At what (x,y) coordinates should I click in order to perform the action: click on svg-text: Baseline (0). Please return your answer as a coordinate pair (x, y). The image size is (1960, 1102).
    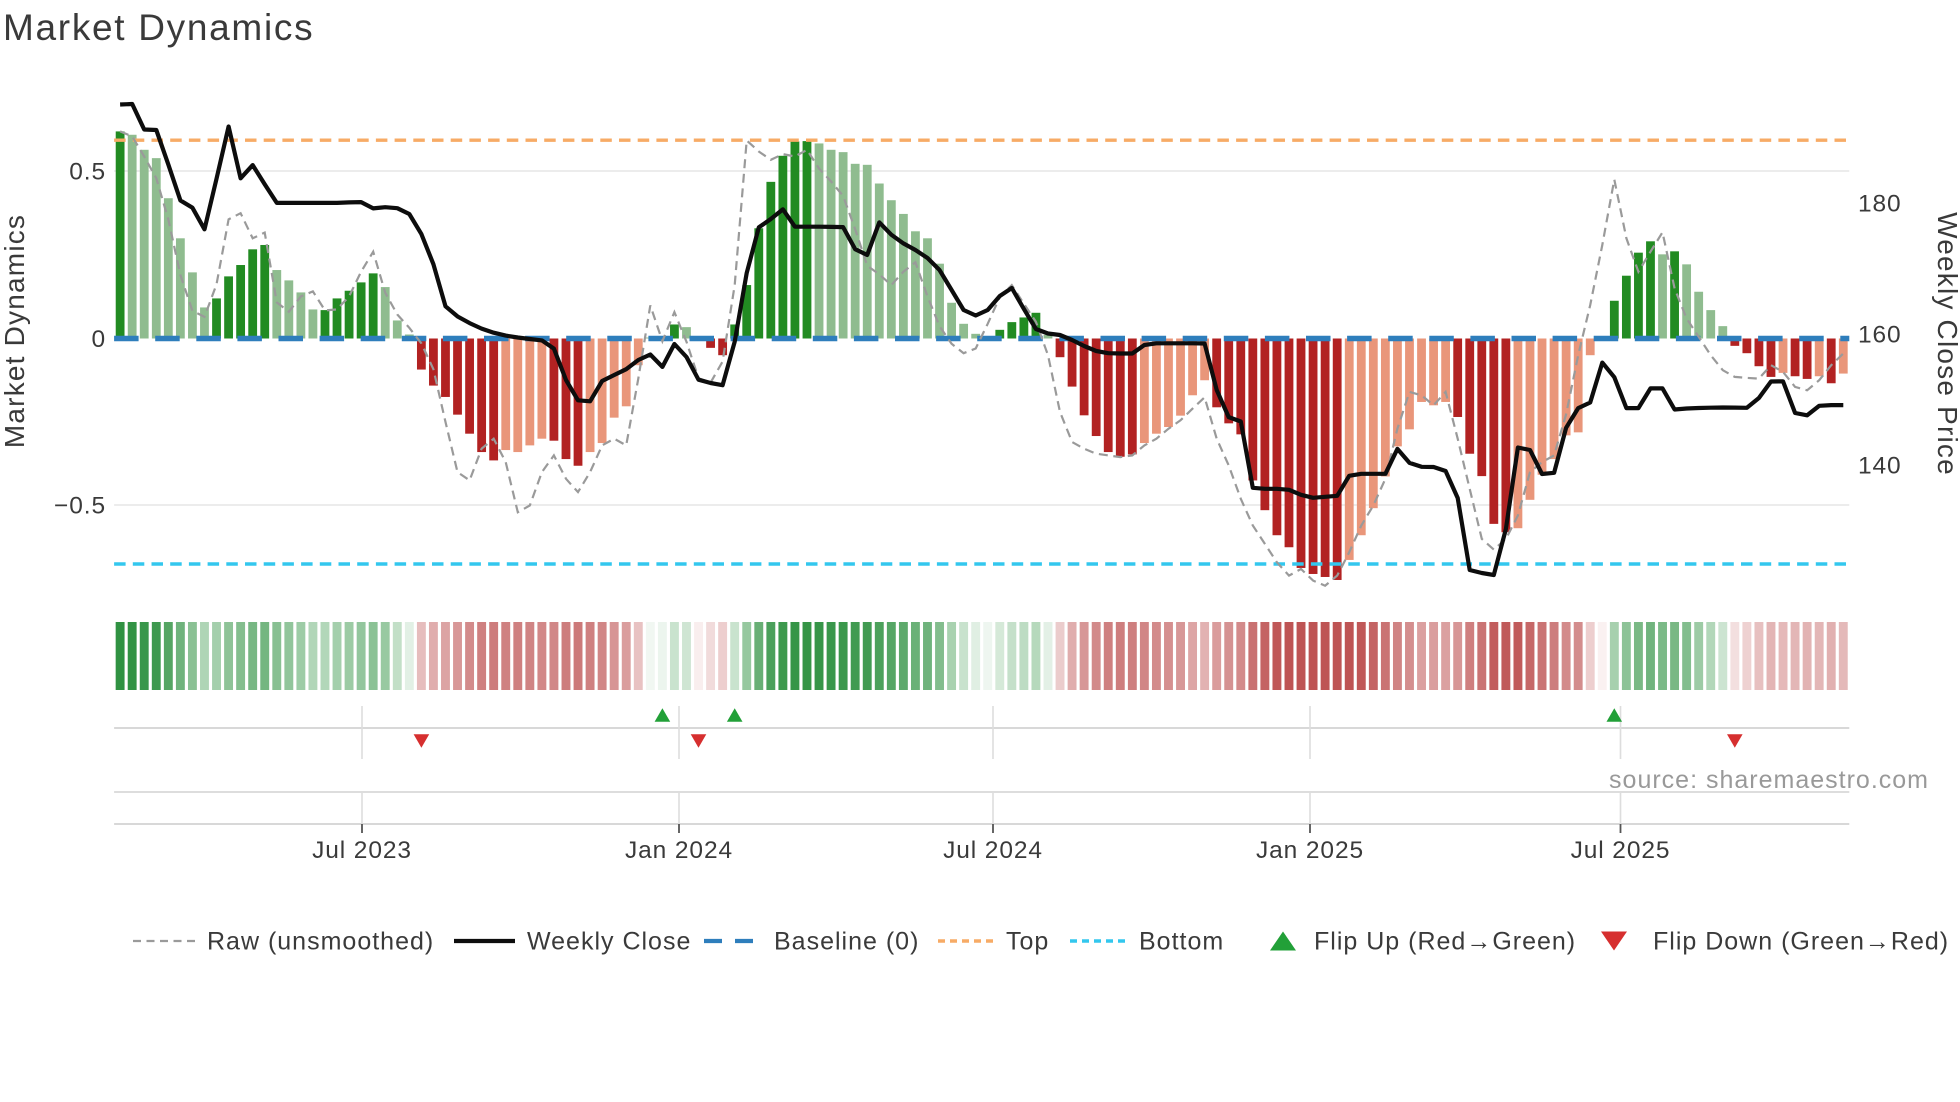
    Looking at the image, I should click on (846, 942).